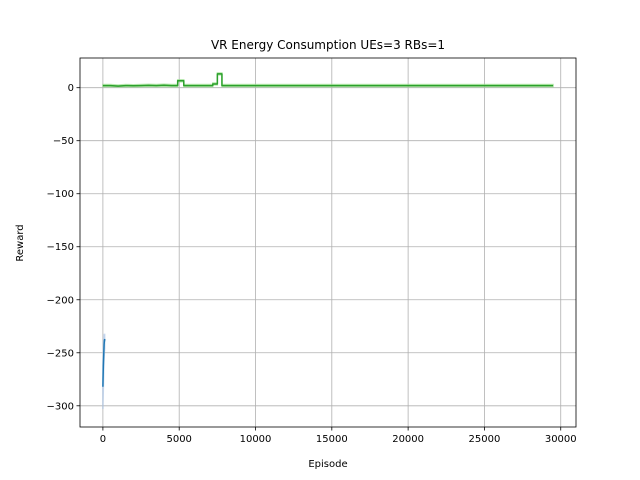 Image resolution: width=640 pixels, height=480 pixels. What do you see at coordinates (328, 45) in the screenshot?
I see `chart-title: VR Energy Consumption UEs=3 RBs=1` at bounding box center [328, 45].